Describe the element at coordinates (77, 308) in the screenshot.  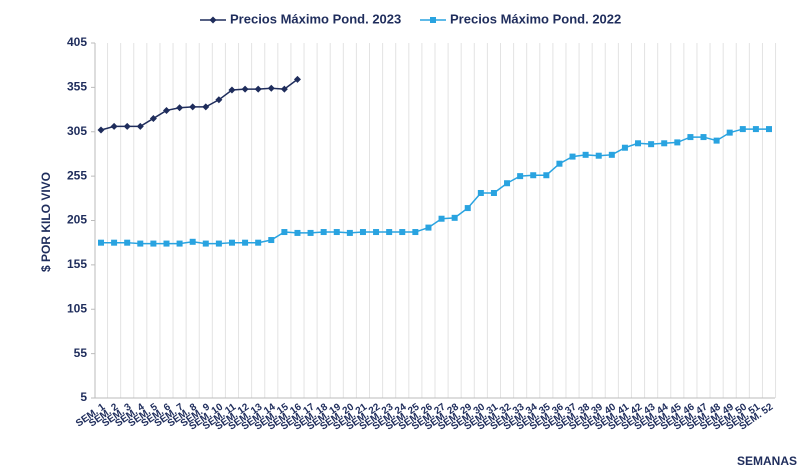
I see `y-tick-label: 105` at that location.